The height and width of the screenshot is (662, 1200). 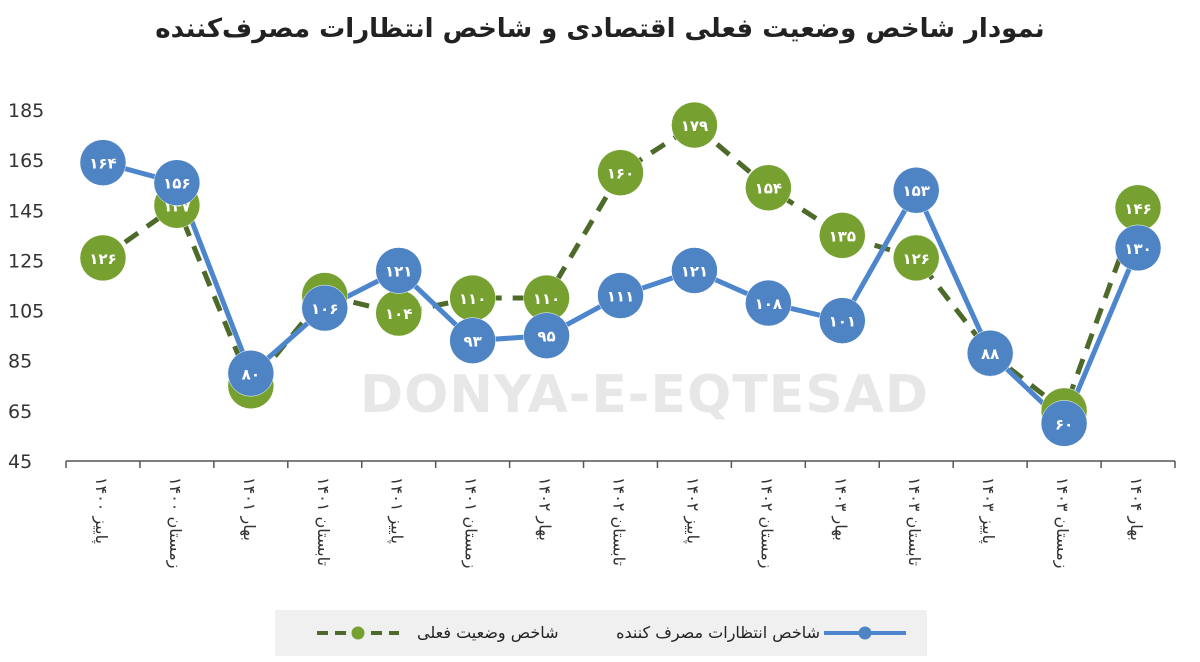 I want to click on legend-swatch-expectations, so click(x=865, y=633).